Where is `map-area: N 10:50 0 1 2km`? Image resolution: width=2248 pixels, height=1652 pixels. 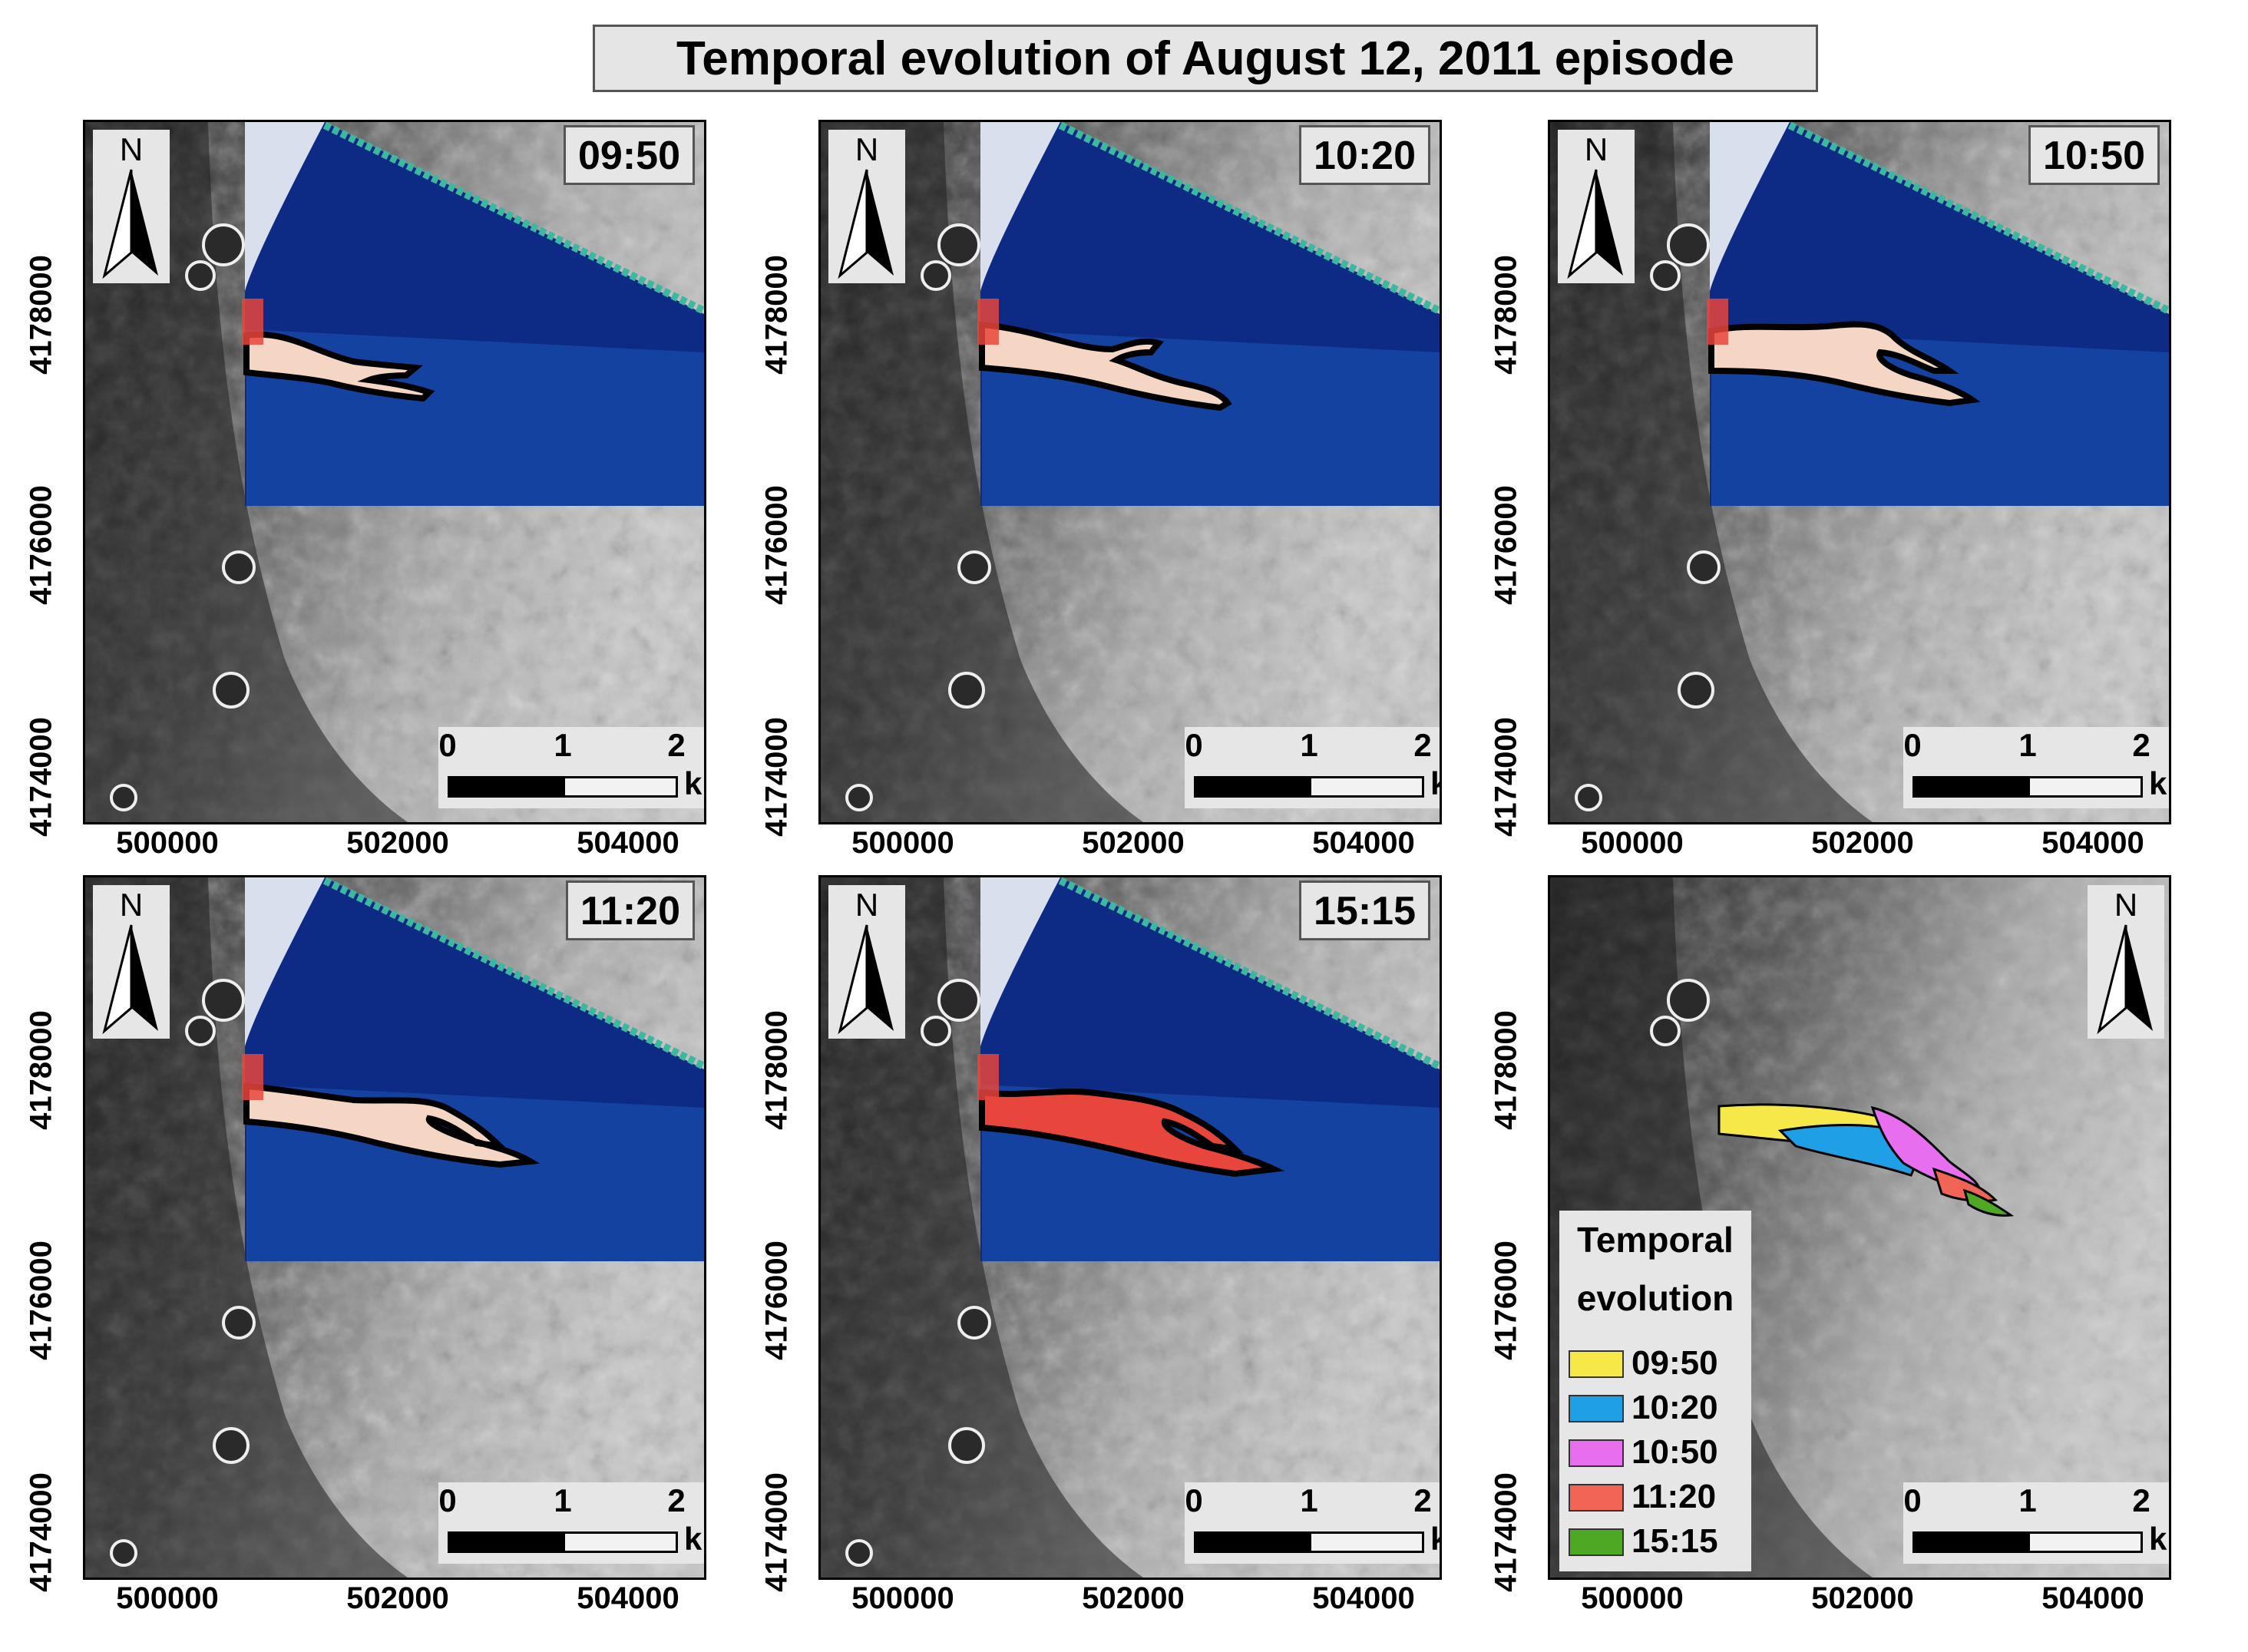 map-area: N 10:50 0 1 2km is located at coordinates (1859, 472).